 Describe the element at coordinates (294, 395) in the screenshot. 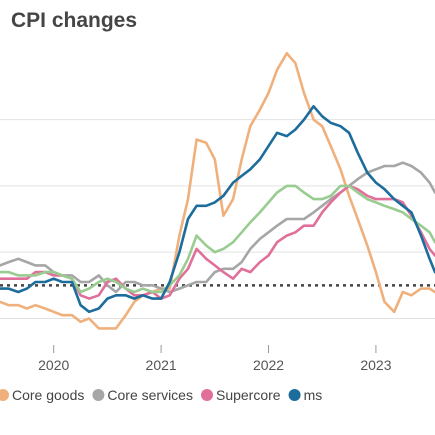

I see `legend-marker-trimmed-mean` at that location.